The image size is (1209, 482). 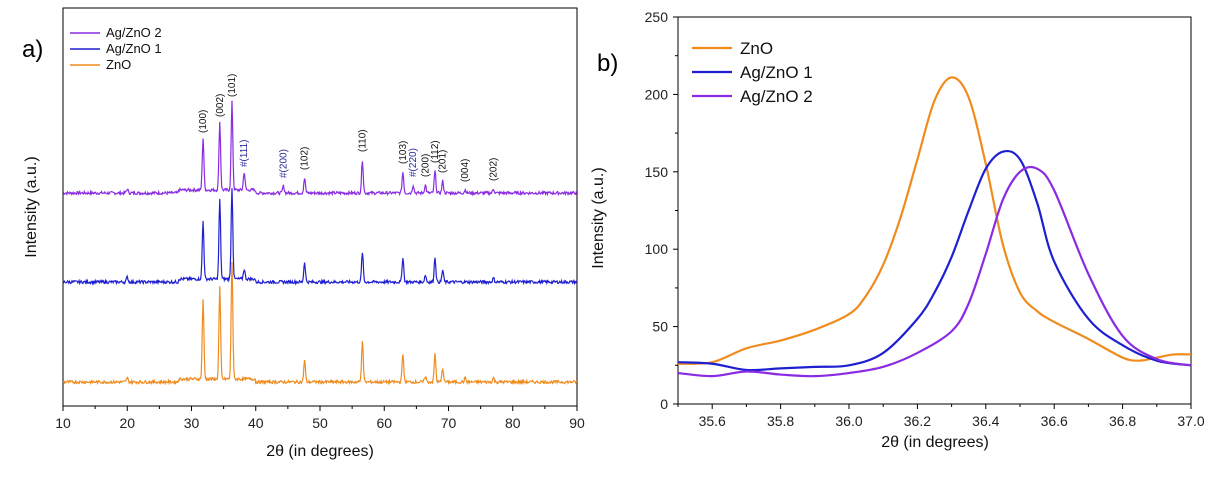 I want to click on x-tick-label: 70, so click(x=449, y=423).